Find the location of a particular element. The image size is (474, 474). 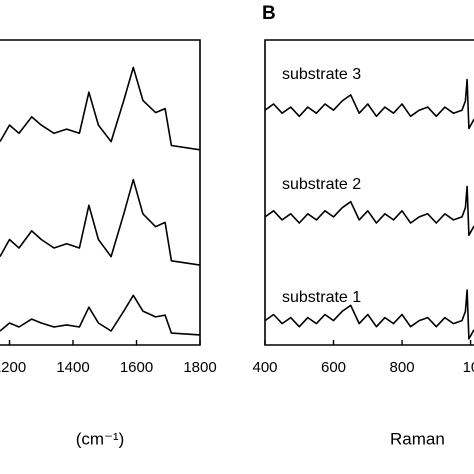

x-tick-label: 10 is located at coordinates (468, 367).